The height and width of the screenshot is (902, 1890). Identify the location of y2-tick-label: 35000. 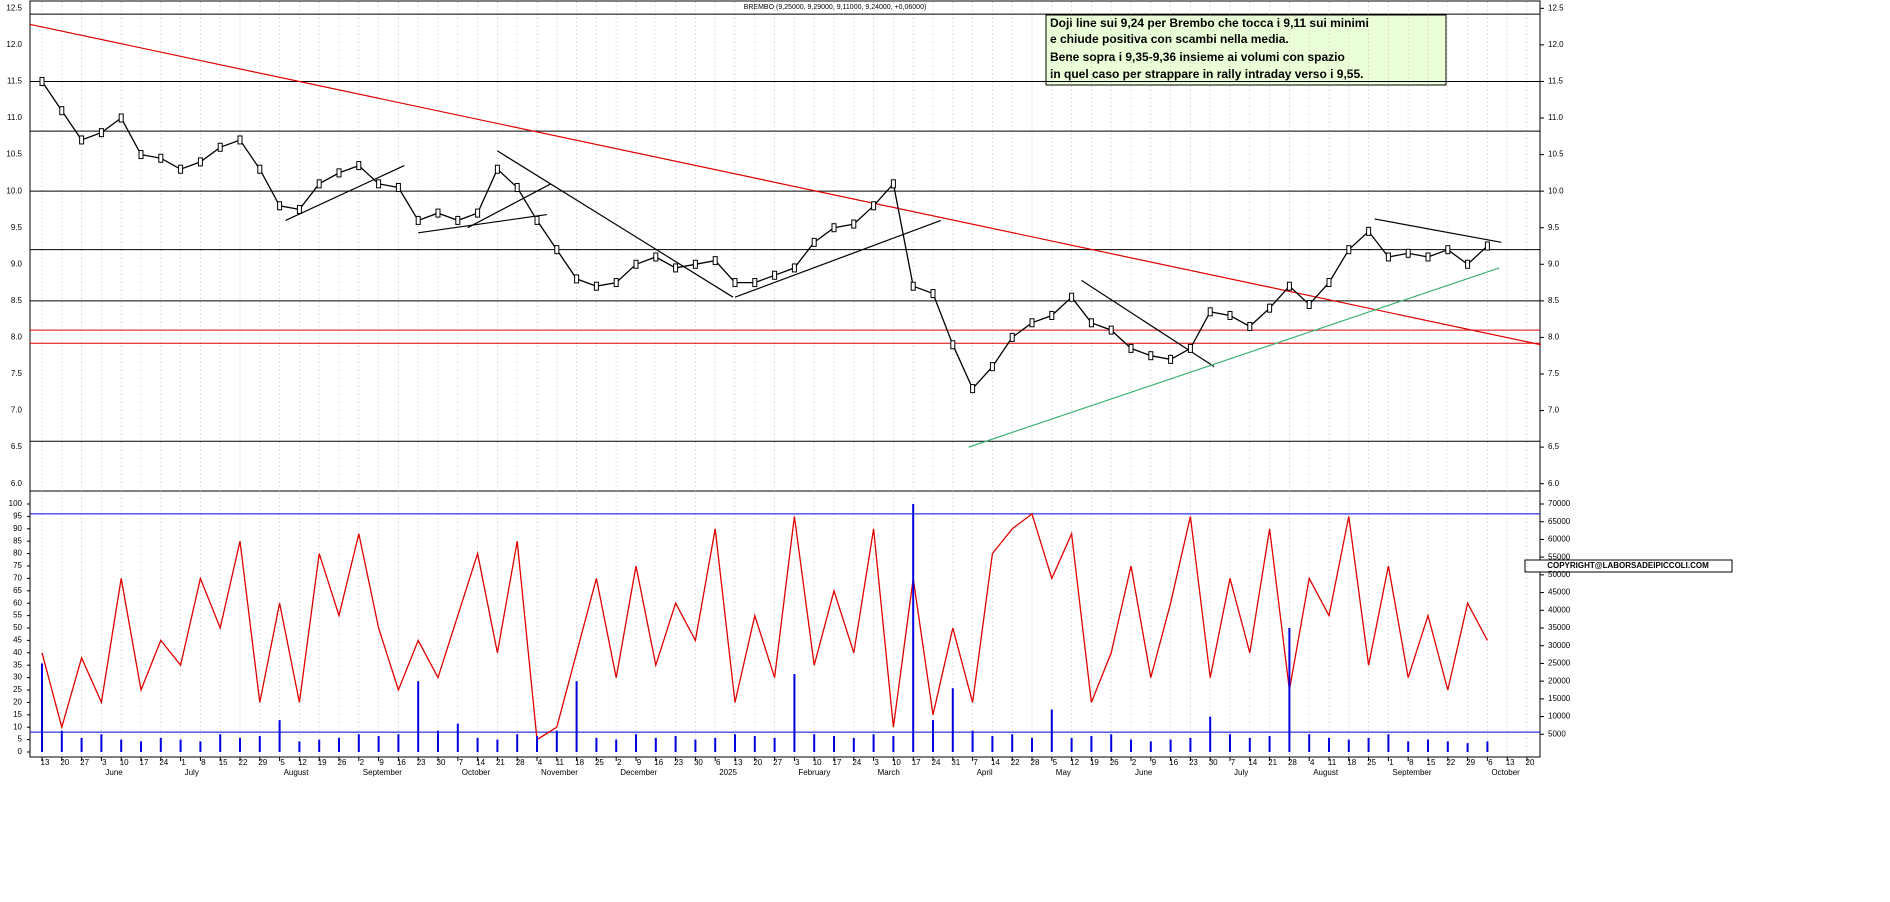
(1559, 627).